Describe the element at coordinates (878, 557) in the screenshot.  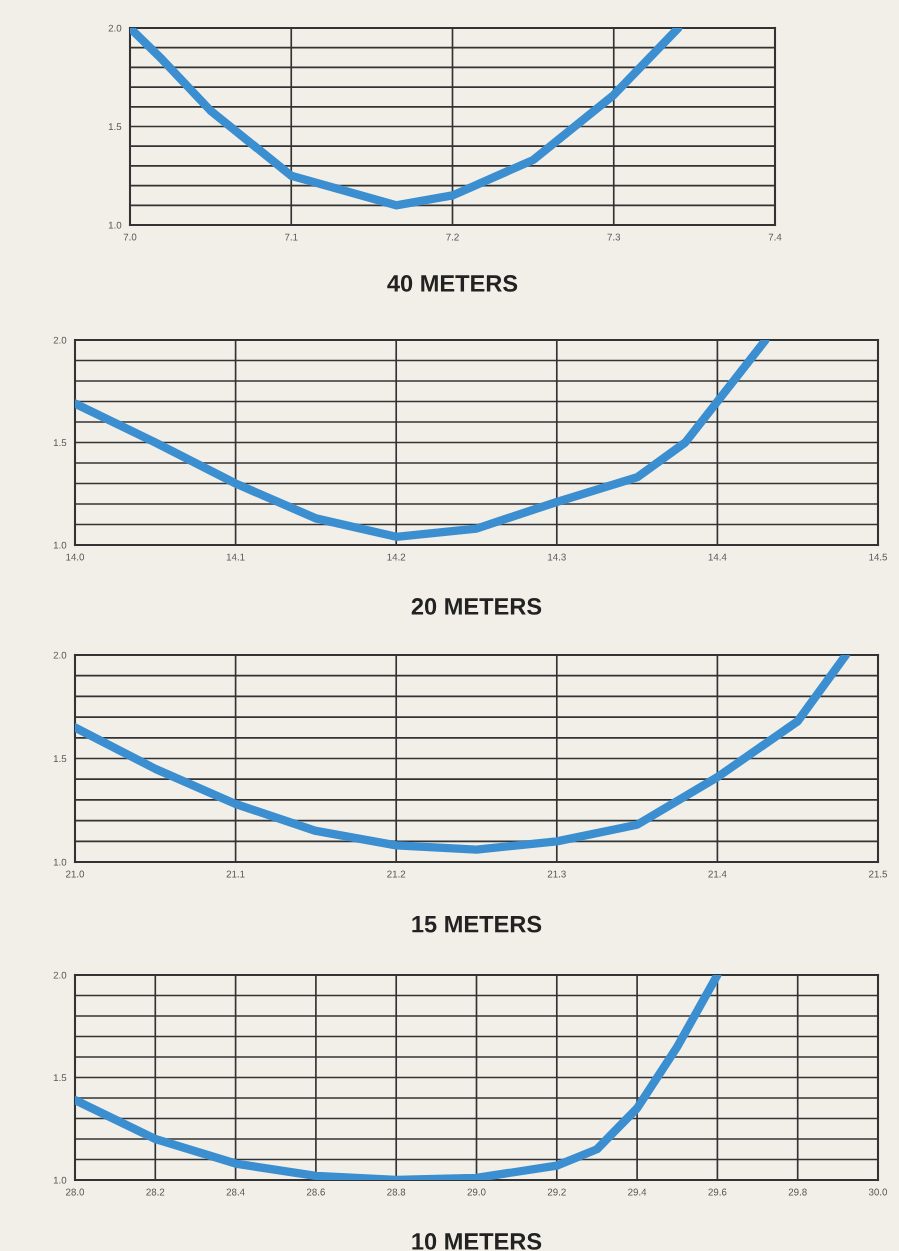
I see `x-tick-label: 14.5` at that location.